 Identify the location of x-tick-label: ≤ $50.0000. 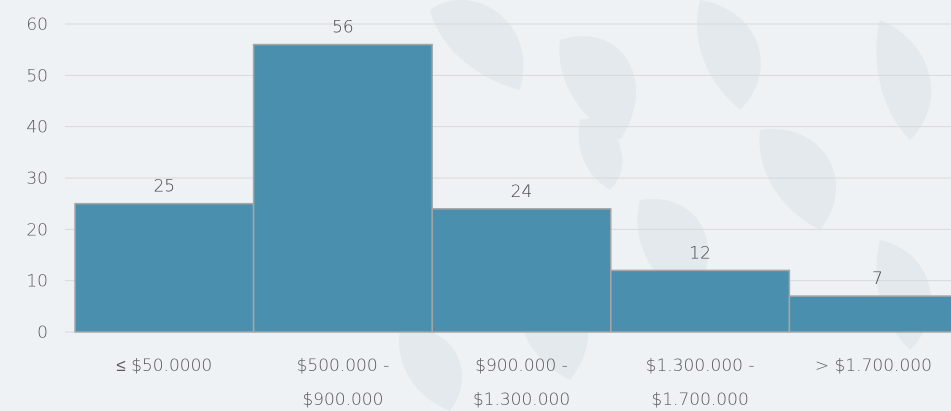
(164, 366).